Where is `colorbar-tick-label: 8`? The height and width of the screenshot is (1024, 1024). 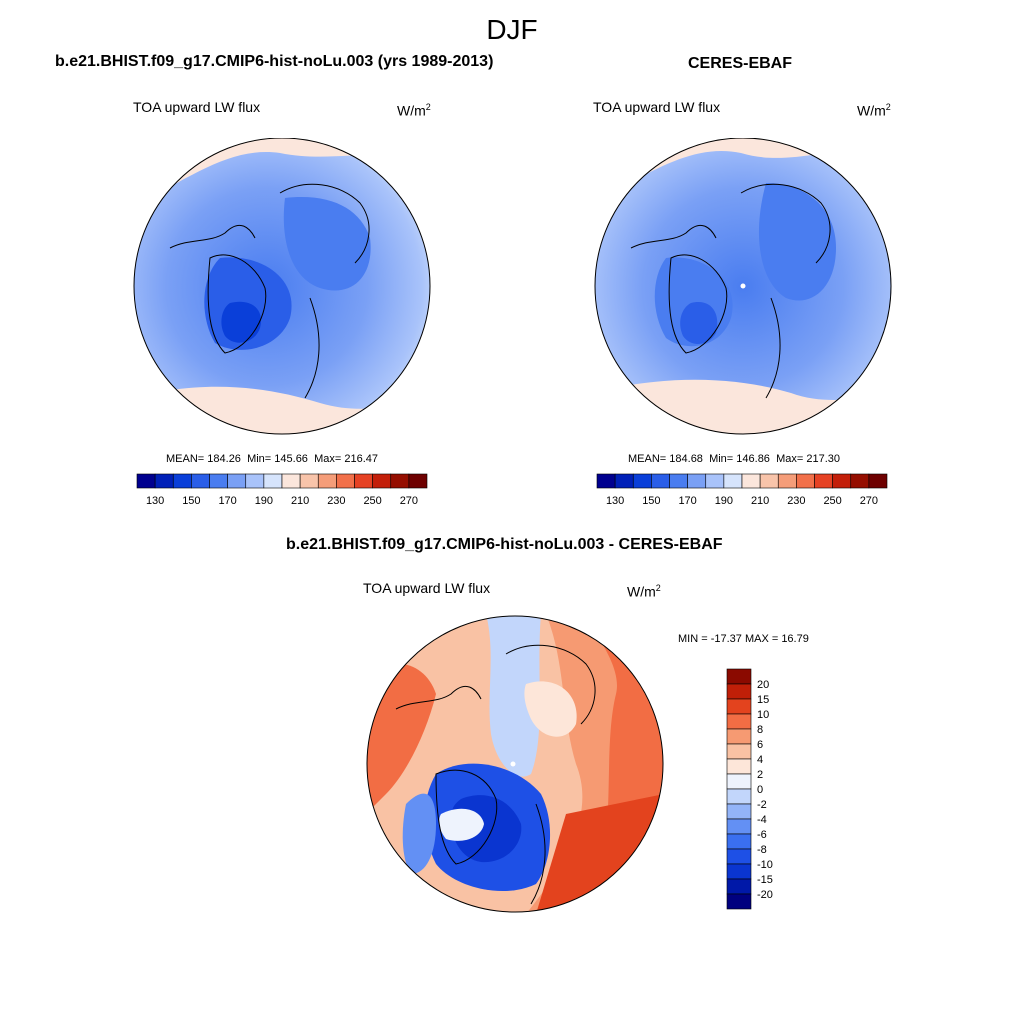 colorbar-tick-label: 8 is located at coordinates (760, 730).